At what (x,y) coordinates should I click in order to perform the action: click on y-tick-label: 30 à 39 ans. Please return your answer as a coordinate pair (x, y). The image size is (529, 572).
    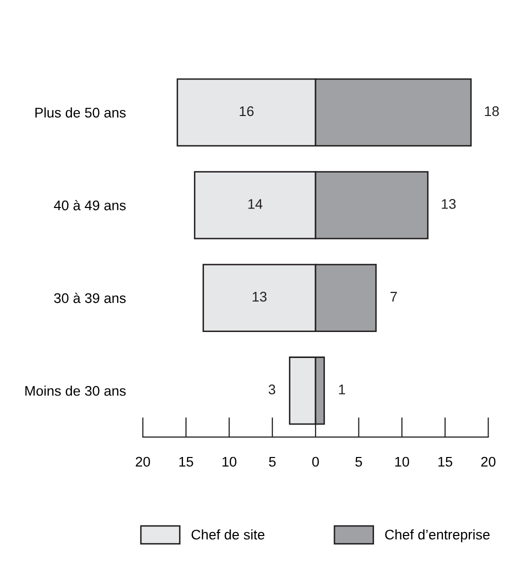
    Looking at the image, I should click on (90, 298).